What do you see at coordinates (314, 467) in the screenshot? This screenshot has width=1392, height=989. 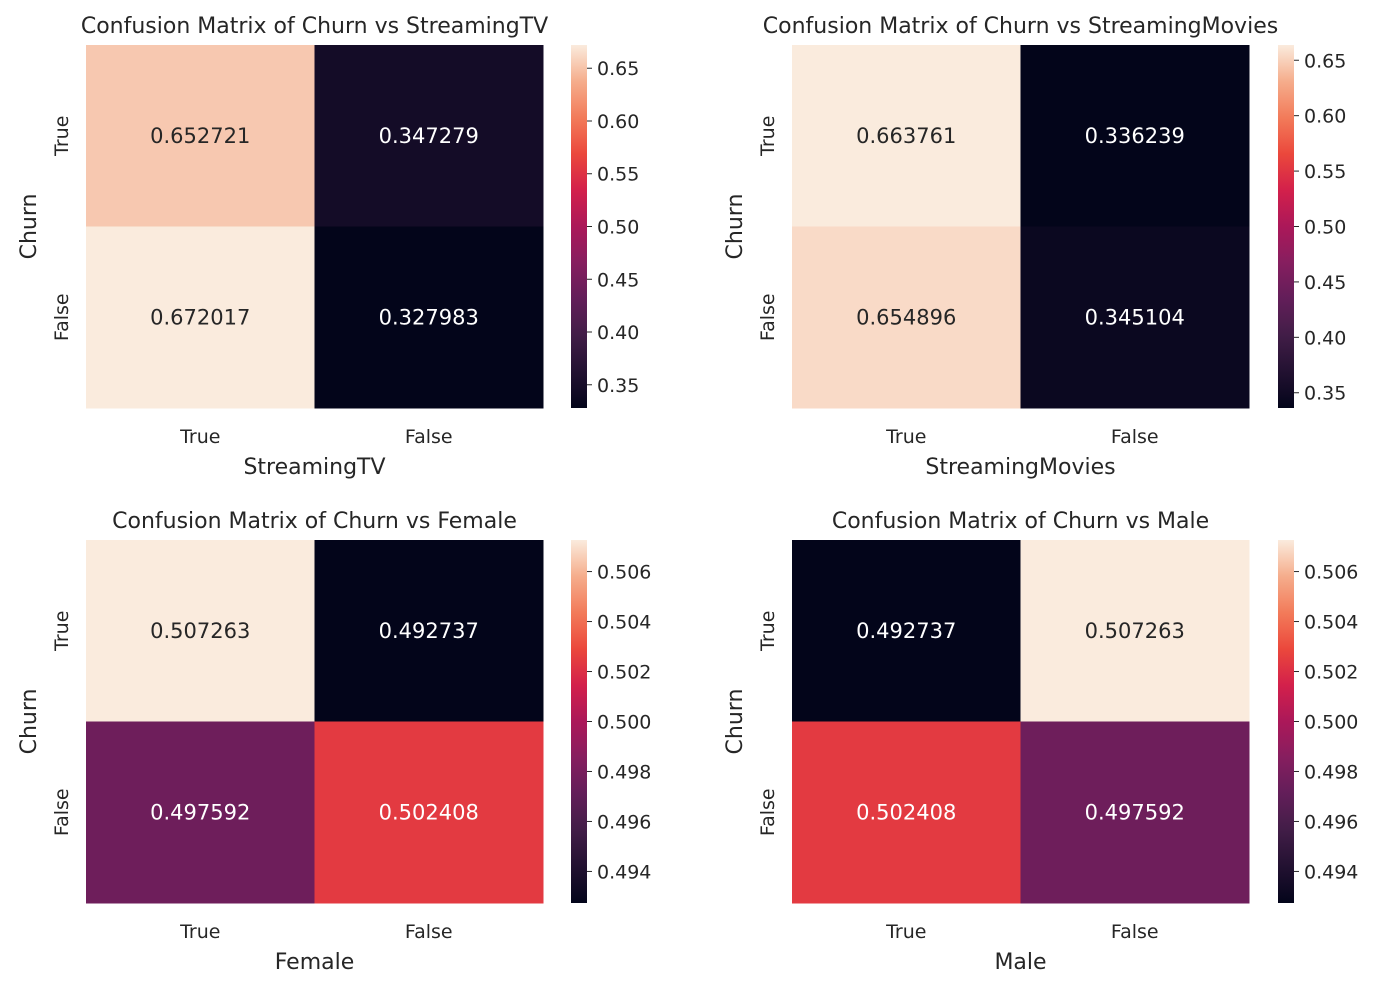 I see `x-axis-label: StreamingTV` at bounding box center [314, 467].